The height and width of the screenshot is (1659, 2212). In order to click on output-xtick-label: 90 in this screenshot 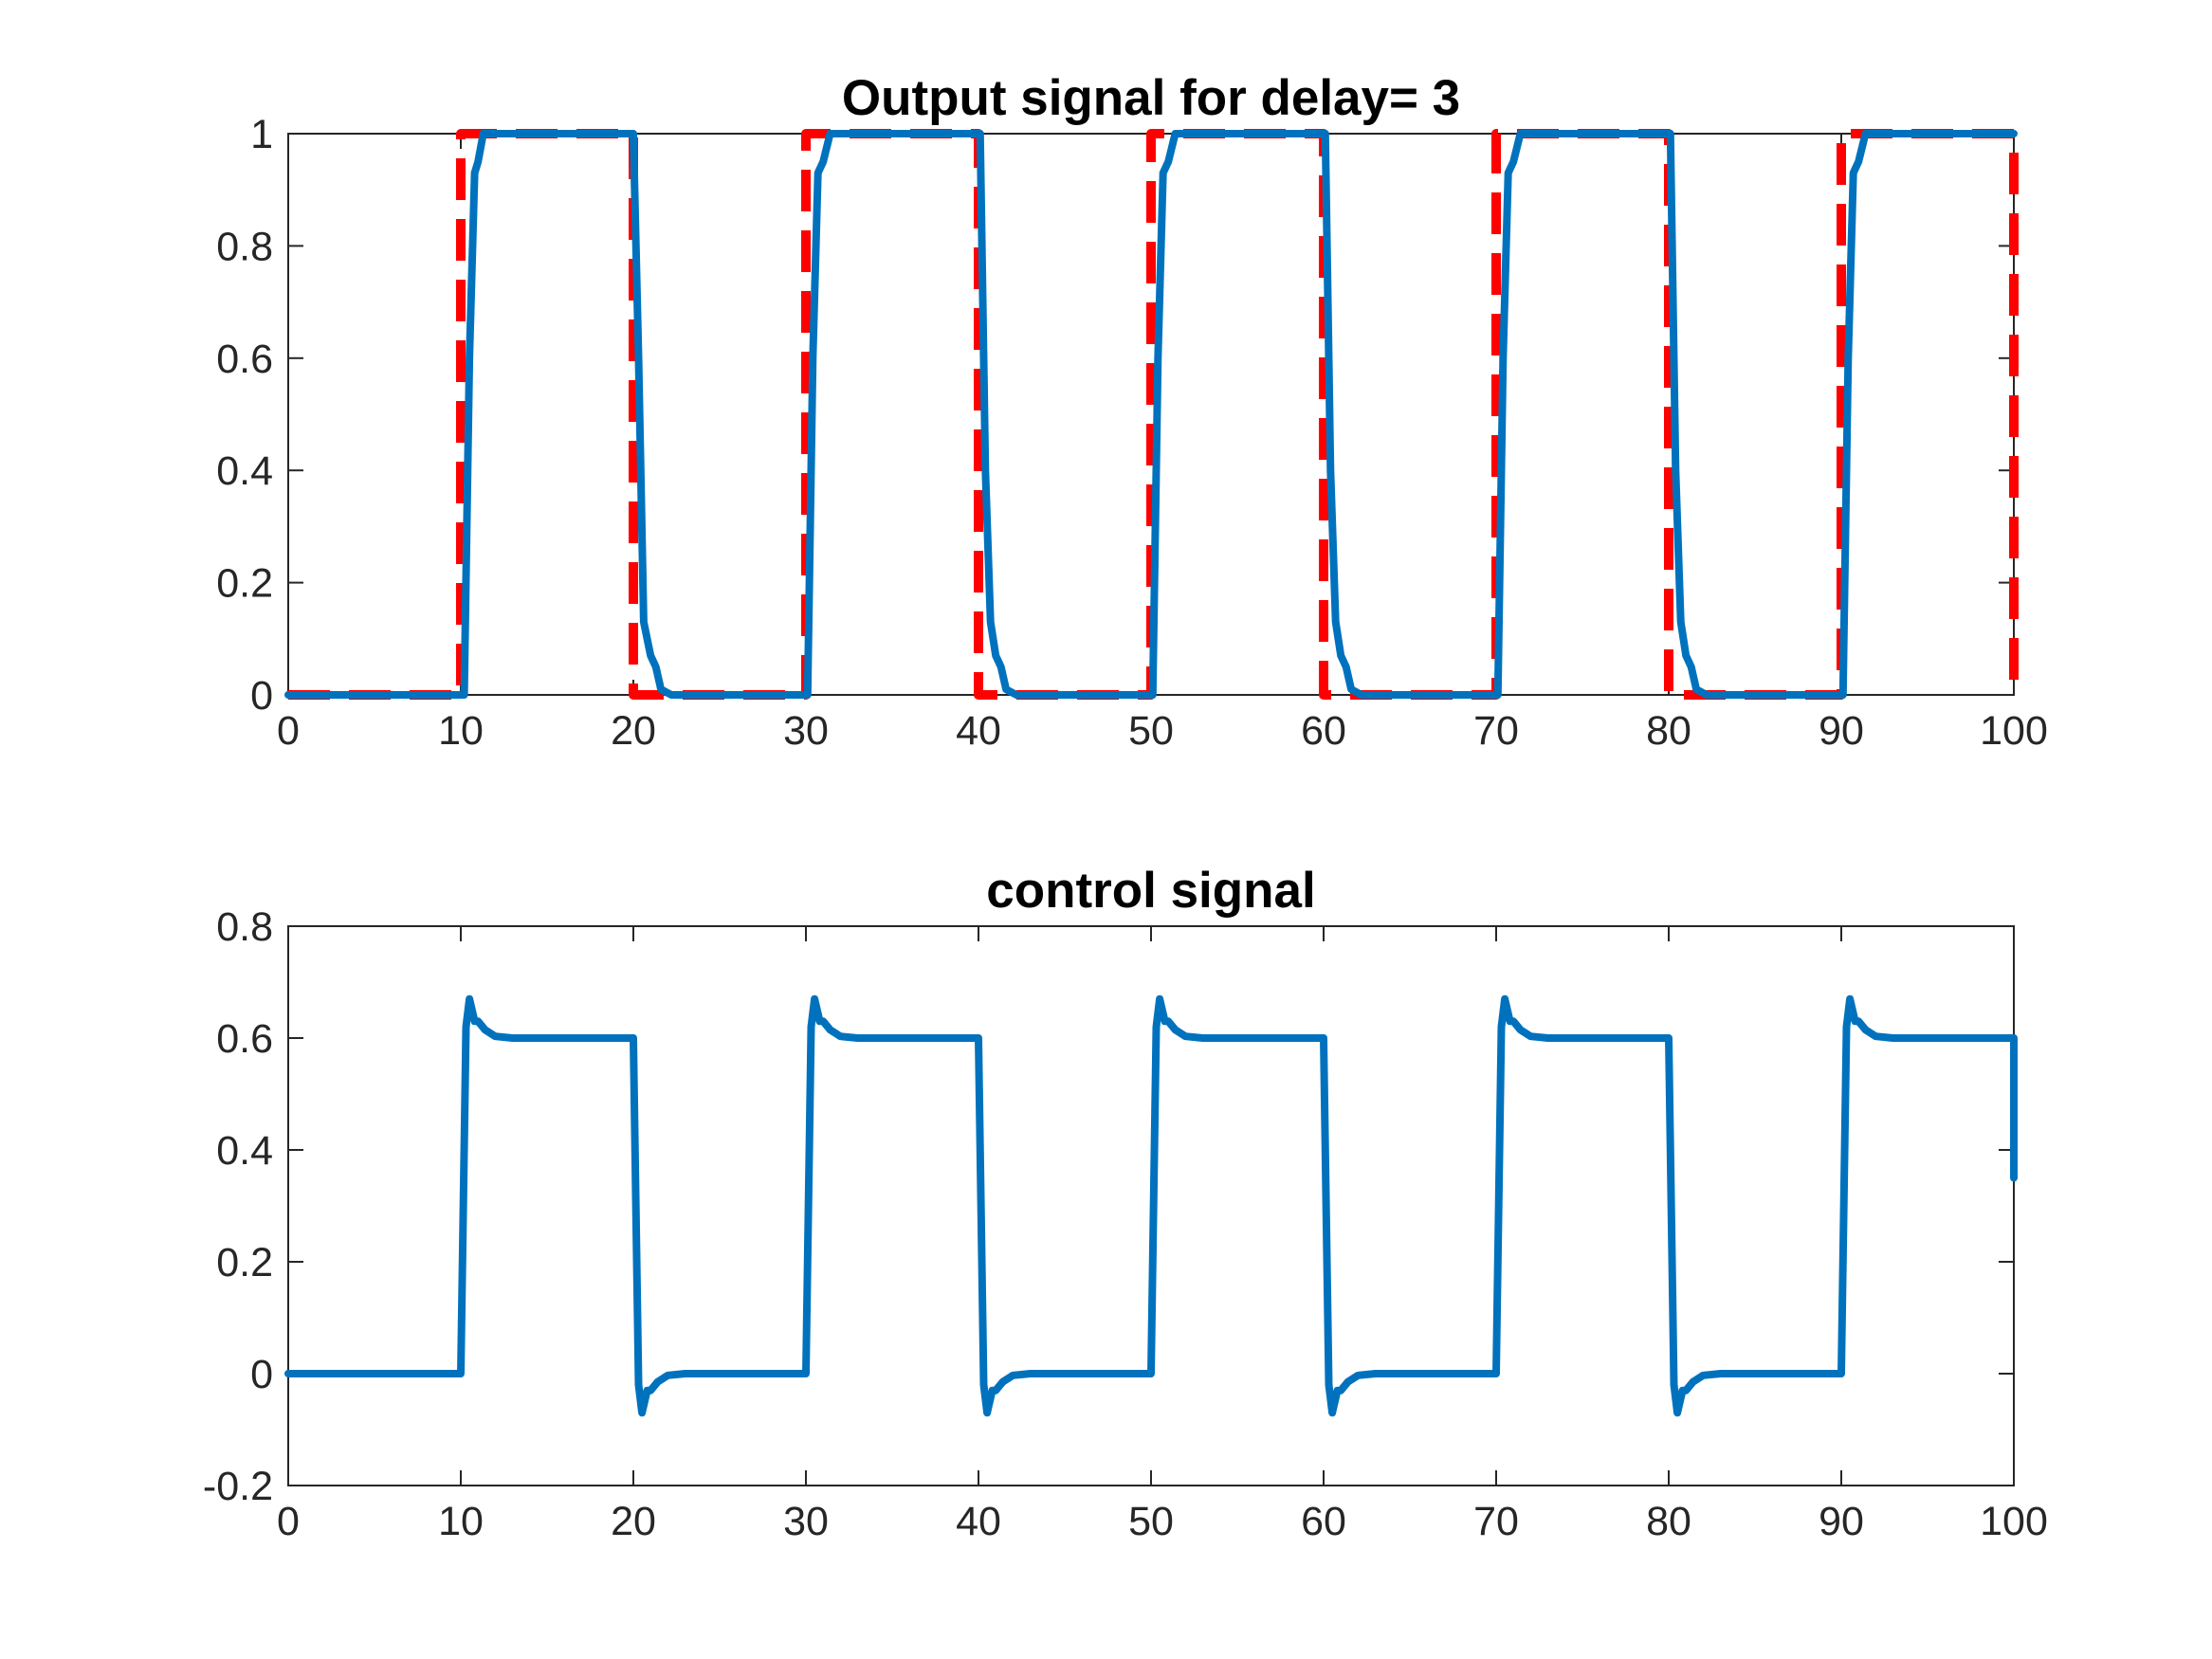, I will do `click(1841, 731)`.